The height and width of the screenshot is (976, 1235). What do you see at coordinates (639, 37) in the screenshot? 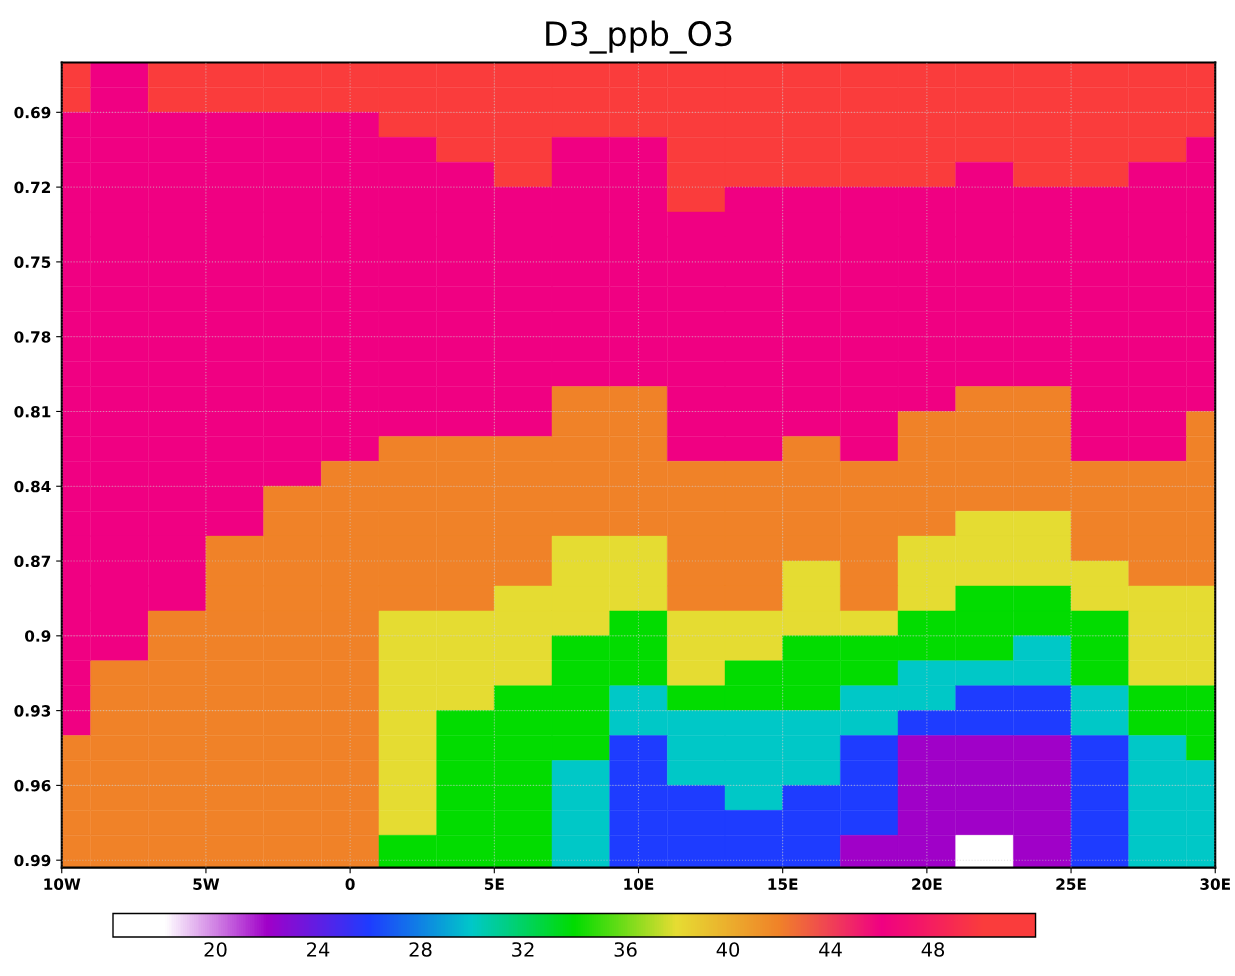
I see `chart-title: D3_ppb_O3` at bounding box center [639, 37].